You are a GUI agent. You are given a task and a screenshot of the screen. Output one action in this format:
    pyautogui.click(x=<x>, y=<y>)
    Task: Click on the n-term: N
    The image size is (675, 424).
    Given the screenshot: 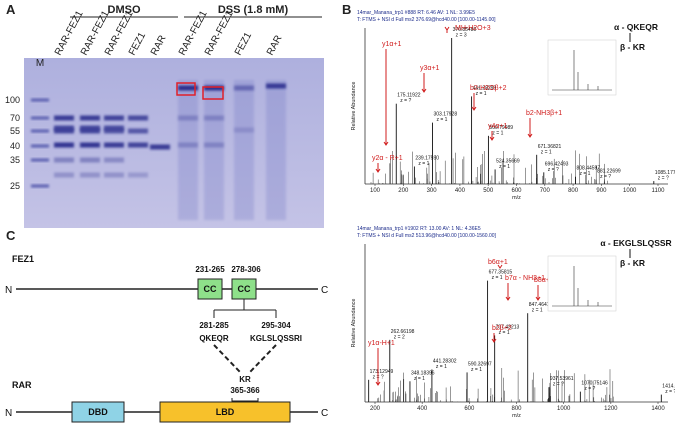 What is the action you would take?
    pyautogui.click(x=8, y=413)
    